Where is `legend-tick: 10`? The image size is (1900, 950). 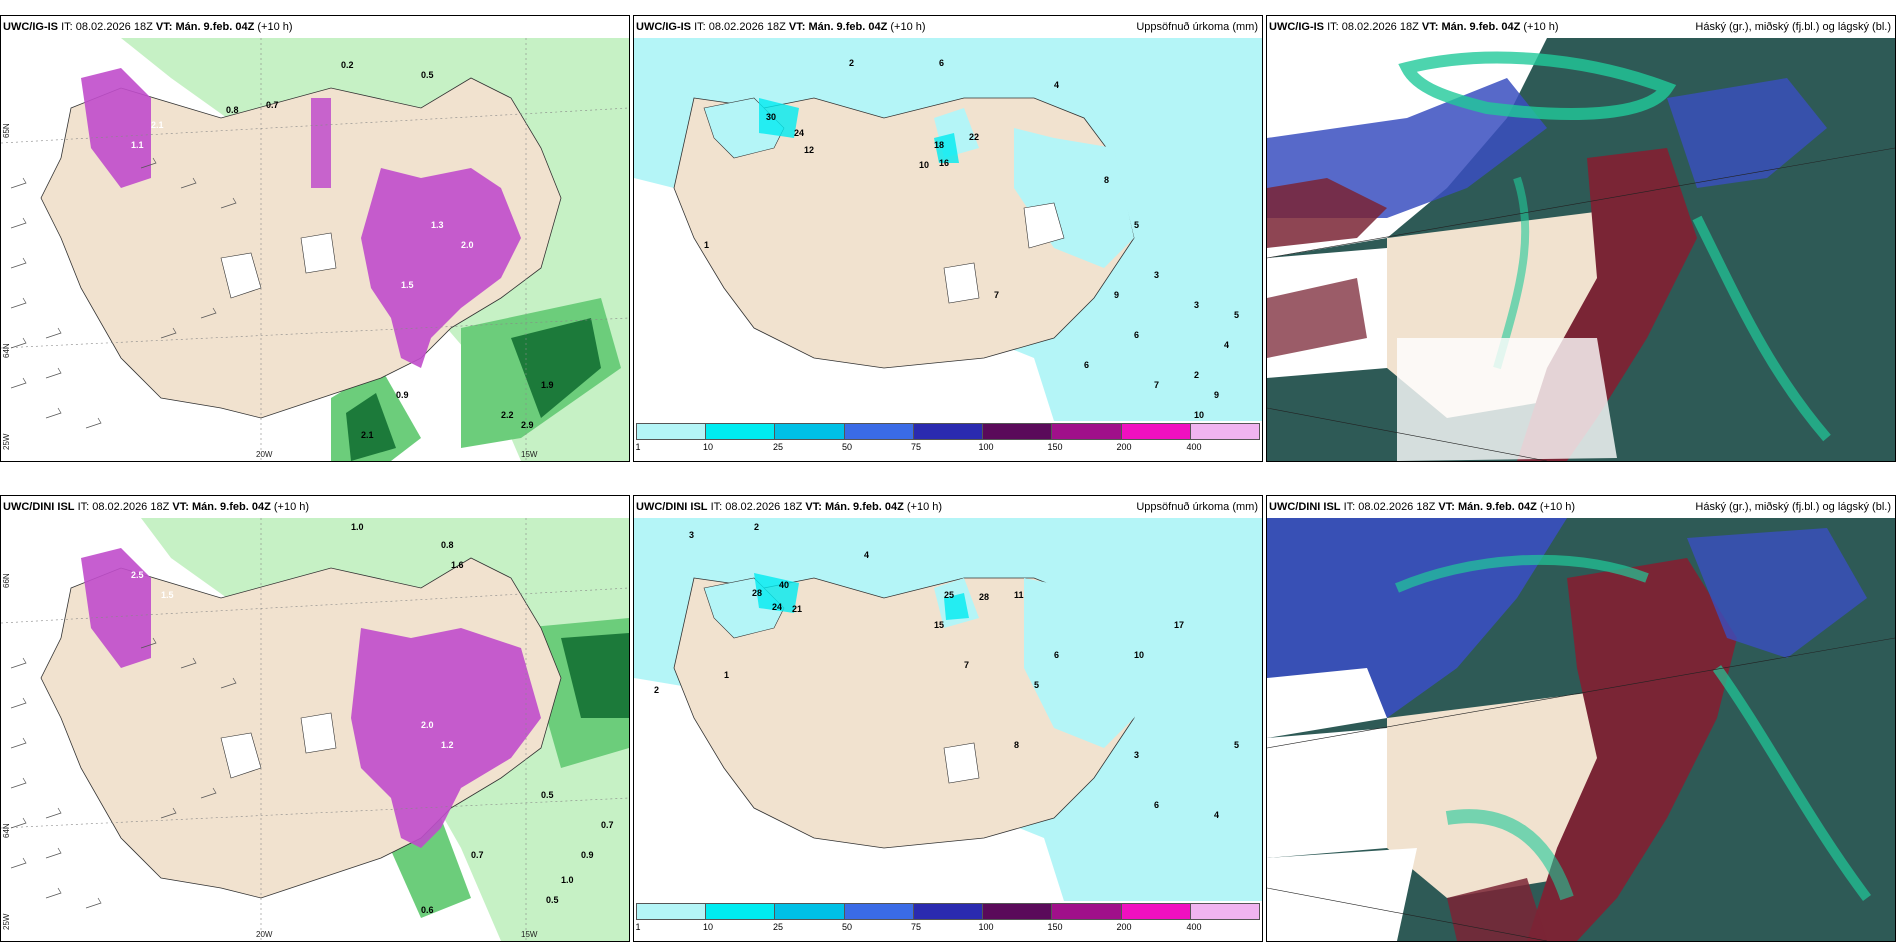
legend-tick: 10 is located at coordinates (708, 447).